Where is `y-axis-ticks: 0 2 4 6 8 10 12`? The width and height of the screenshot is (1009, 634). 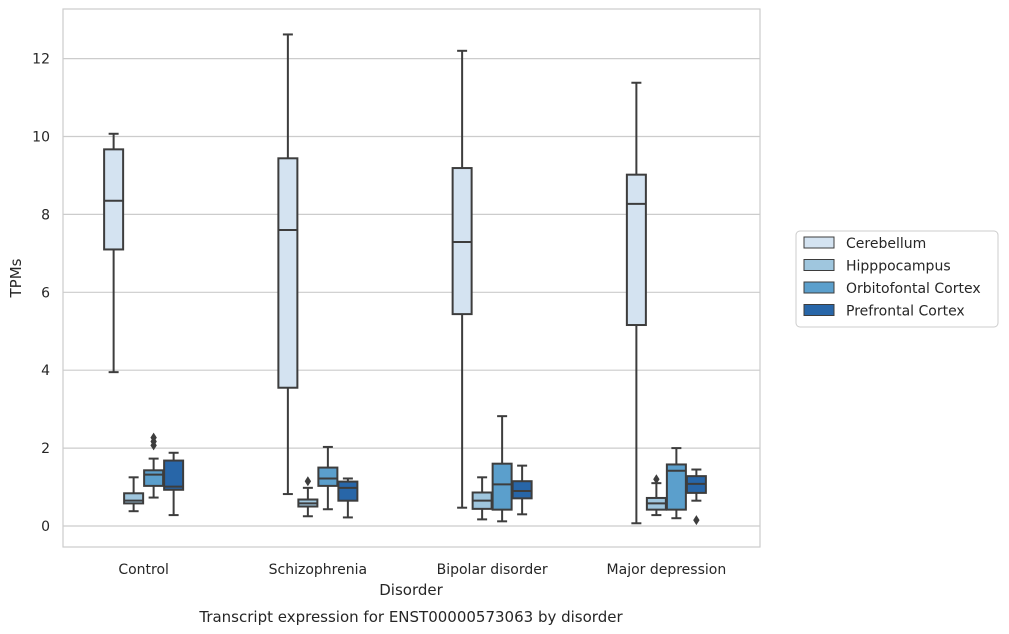 y-axis-ticks: 0 2 4 6 8 10 12 is located at coordinates (41, 293).